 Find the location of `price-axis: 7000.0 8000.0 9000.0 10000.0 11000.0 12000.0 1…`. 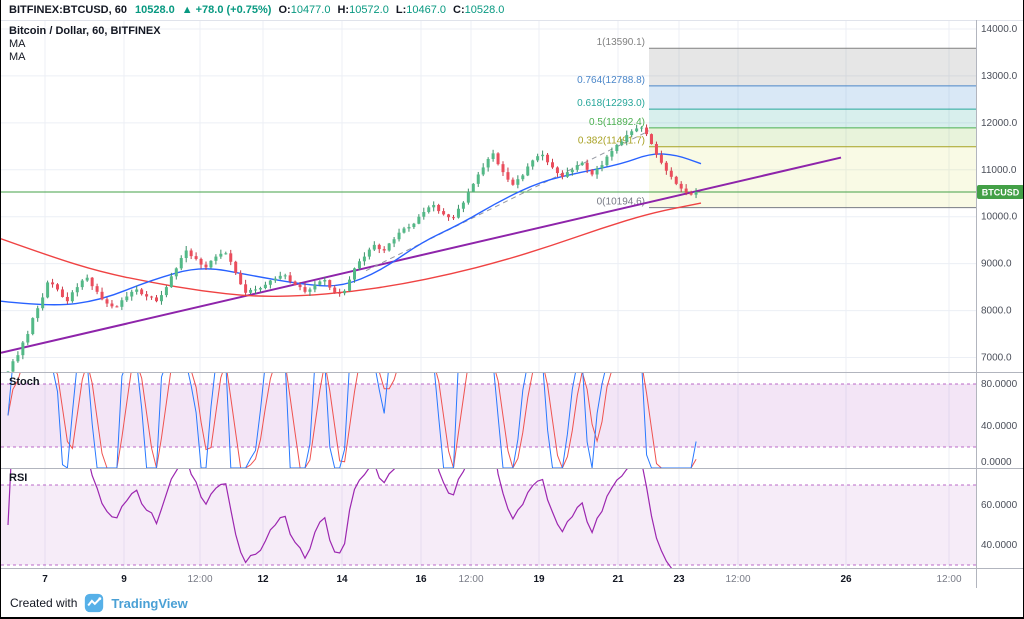

price-axis: 7000.0 8000.0 9000.0 10000.0 11000.0 12000.0 1… is located at coordinates (1000, 287).